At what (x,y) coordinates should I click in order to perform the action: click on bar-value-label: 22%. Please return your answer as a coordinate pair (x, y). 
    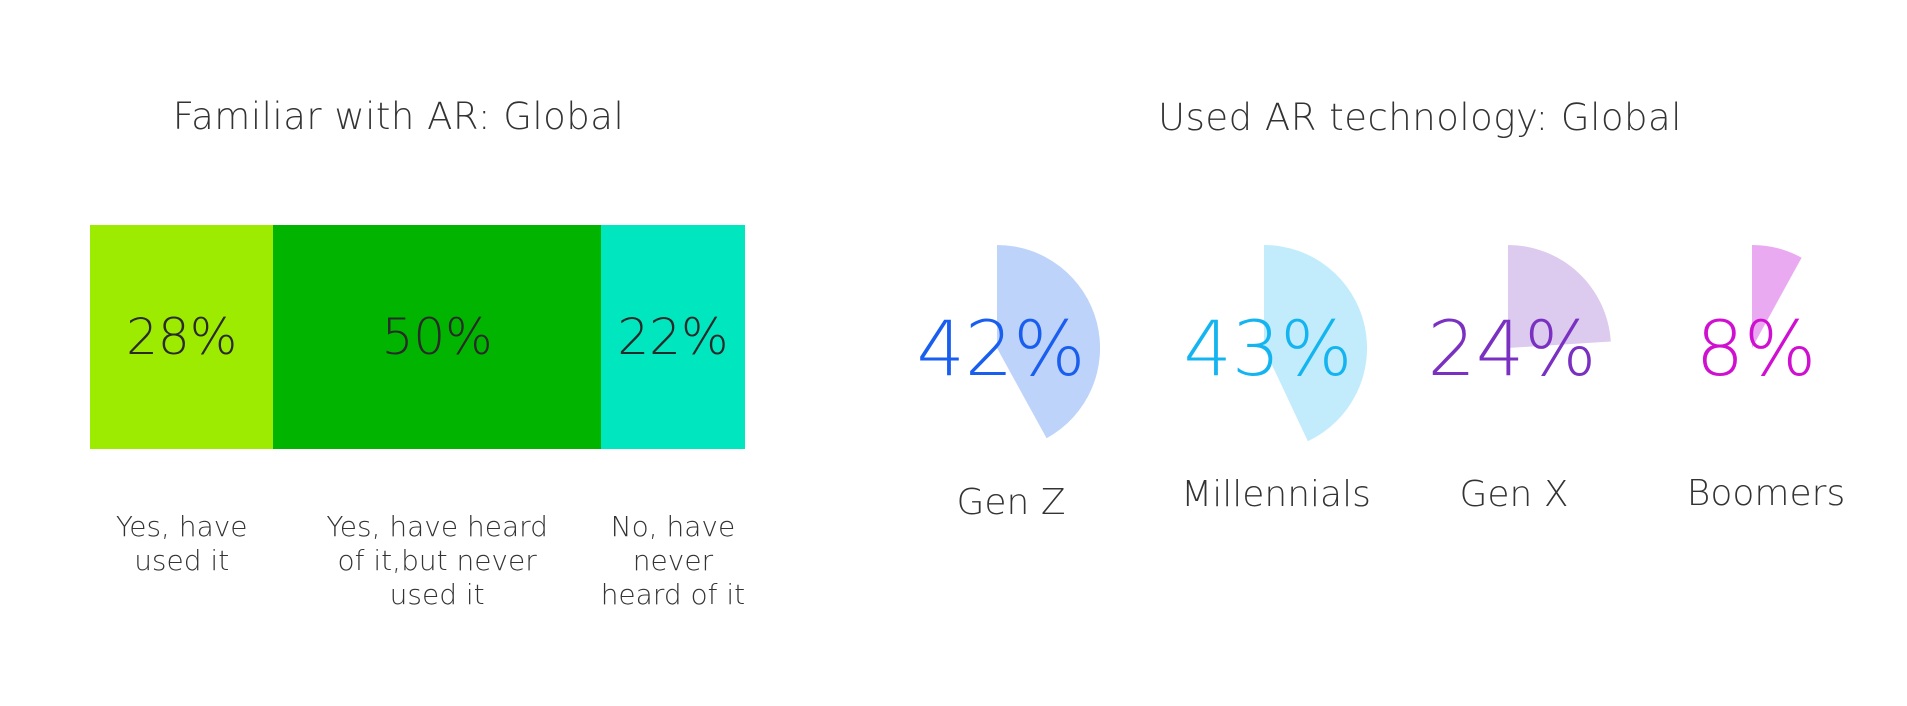
    Looking at the image, I should click on (673, 337).